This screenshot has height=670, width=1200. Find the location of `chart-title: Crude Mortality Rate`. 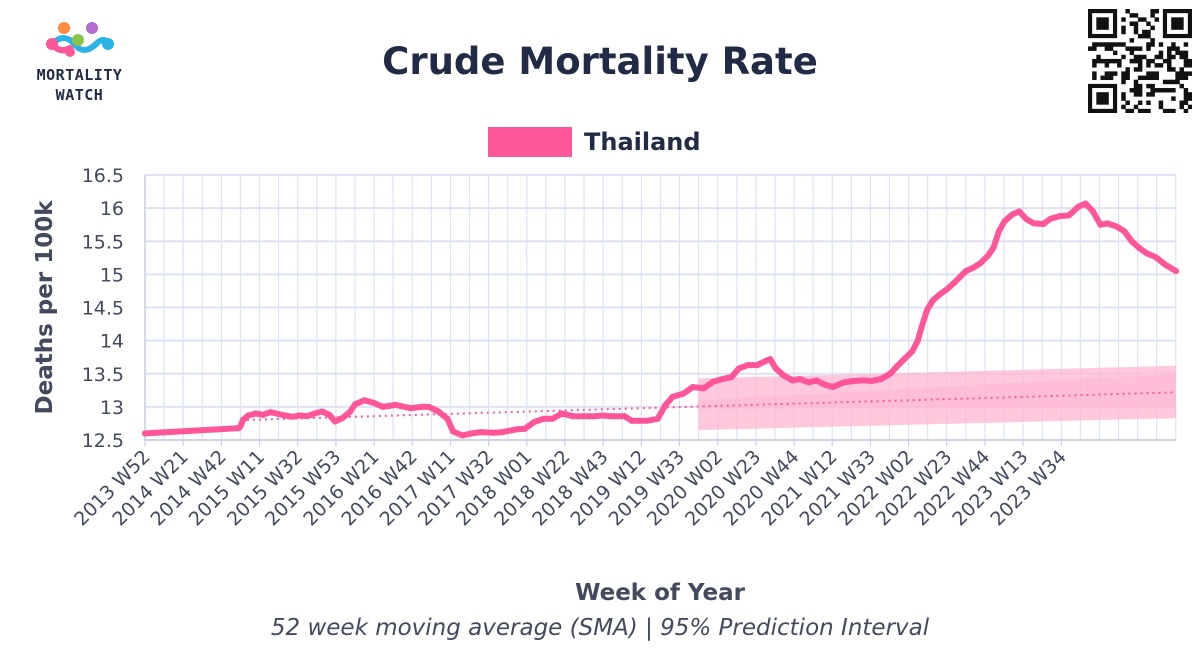

chart-title: Crude Mortality Rate is located at coordinates (600, 61).